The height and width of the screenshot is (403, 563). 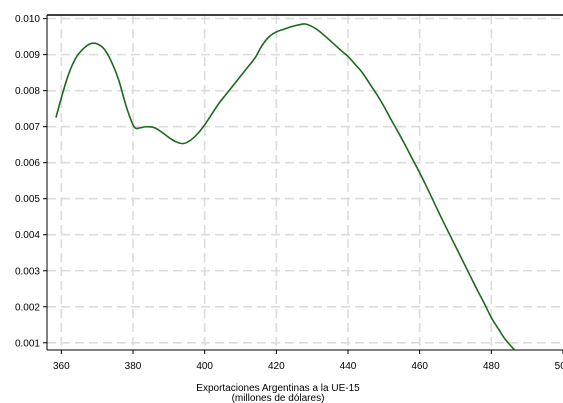 What do you see at coordinates (27, 235) in the screenshot?
I see `y-tick-label: 0.004` at bounding box center [27, 235].